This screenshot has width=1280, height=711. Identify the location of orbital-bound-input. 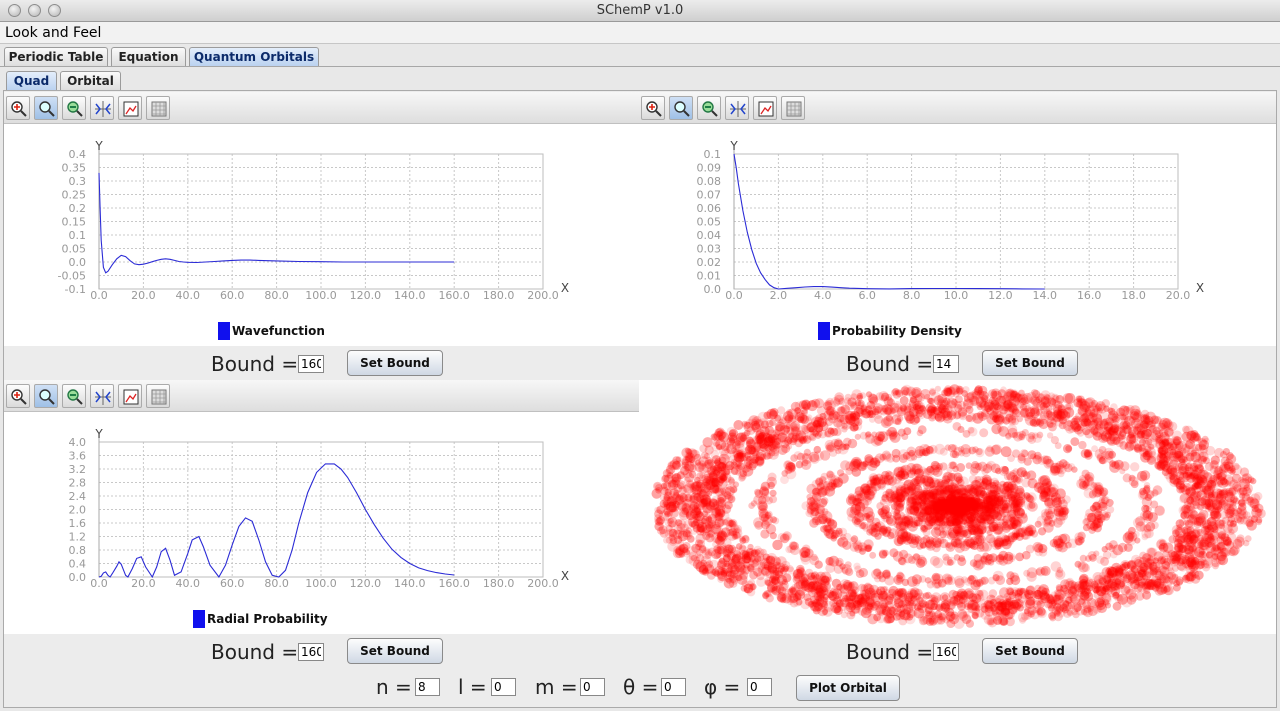
(946, 652).